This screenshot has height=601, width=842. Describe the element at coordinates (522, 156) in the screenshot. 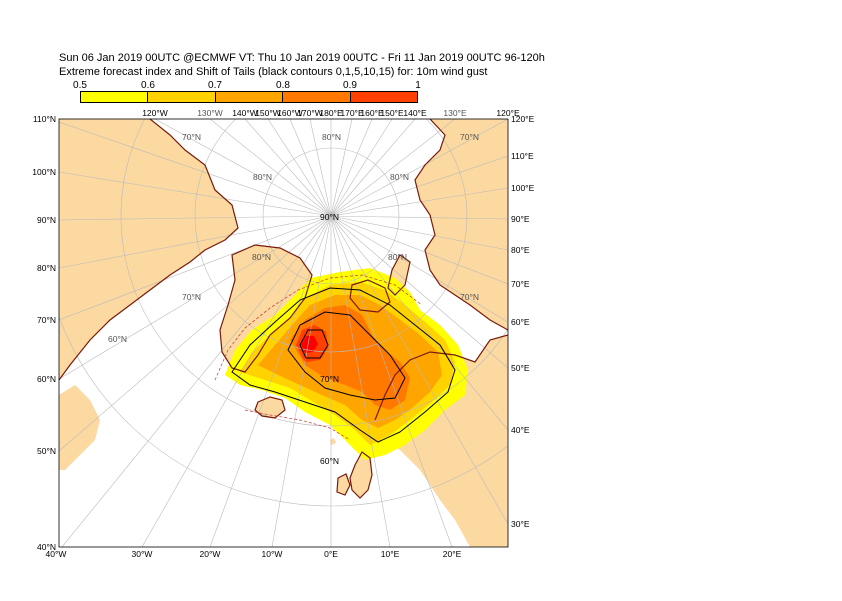

I see `right-tick-110e: 110°E` at that location.